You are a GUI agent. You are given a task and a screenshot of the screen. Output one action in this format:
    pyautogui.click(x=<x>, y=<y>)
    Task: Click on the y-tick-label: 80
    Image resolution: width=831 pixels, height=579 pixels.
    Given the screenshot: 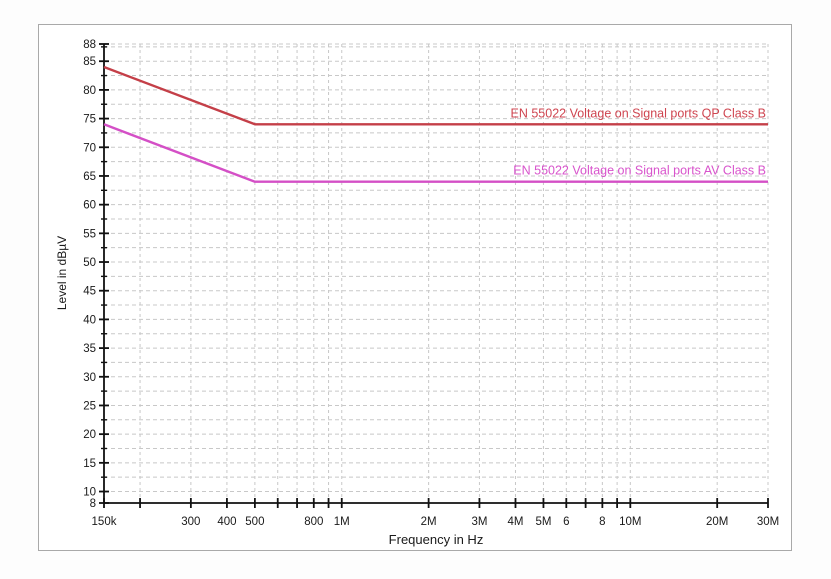 What is the action you would take?
    pyautogui.click(x=89, y=91)
    